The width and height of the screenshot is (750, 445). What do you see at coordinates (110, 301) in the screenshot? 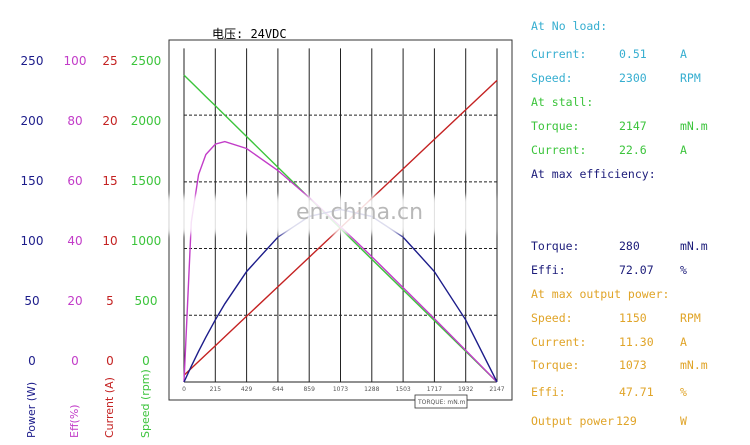
I see `current-axis-tick: 5` at bounding box center [110, 301].